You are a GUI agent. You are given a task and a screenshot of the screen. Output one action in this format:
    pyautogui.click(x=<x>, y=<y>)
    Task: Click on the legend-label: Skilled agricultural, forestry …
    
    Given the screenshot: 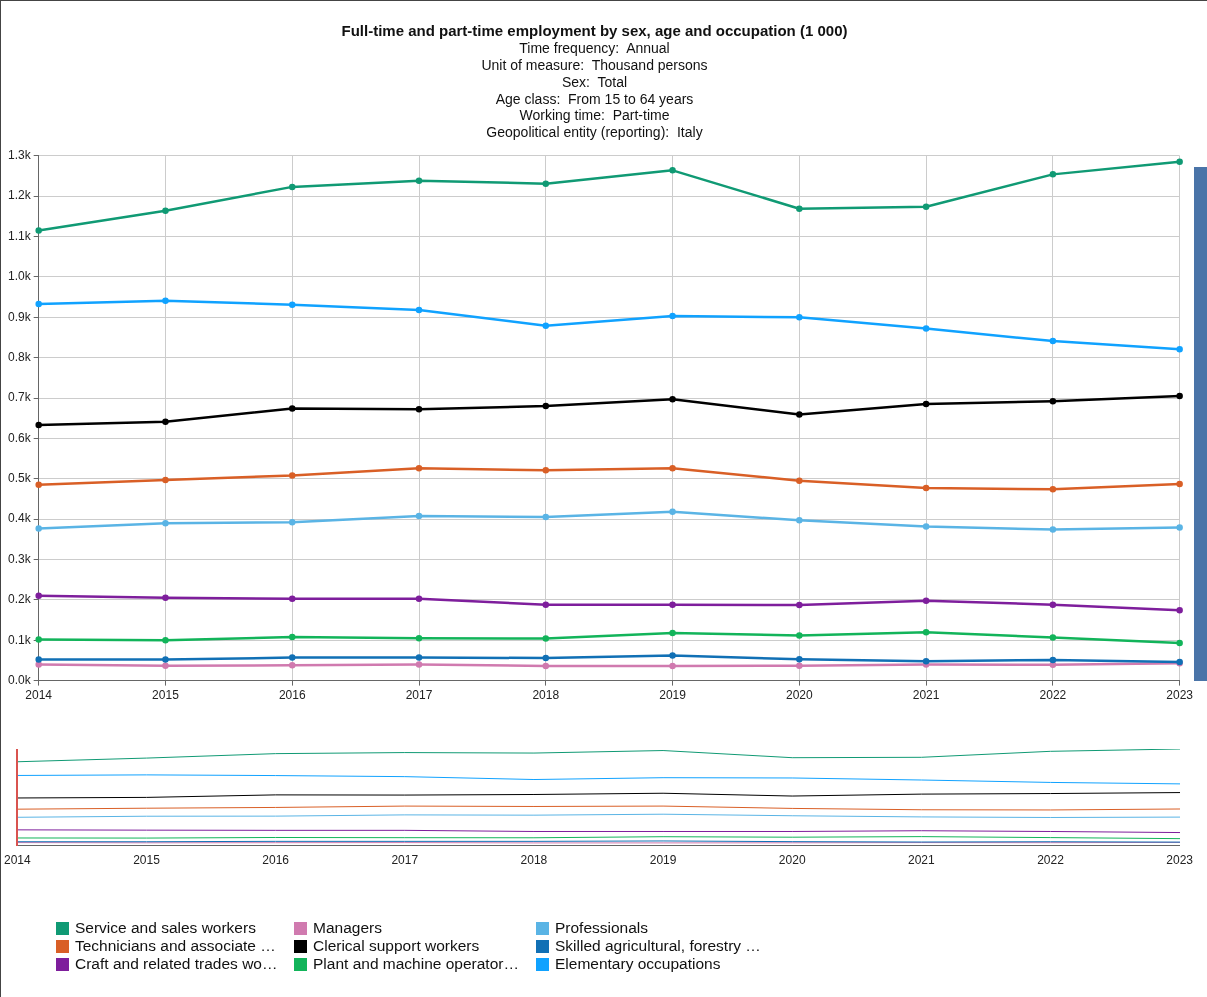 What is the action you would take?
    pyautogui.click(x=658, y=946)
    